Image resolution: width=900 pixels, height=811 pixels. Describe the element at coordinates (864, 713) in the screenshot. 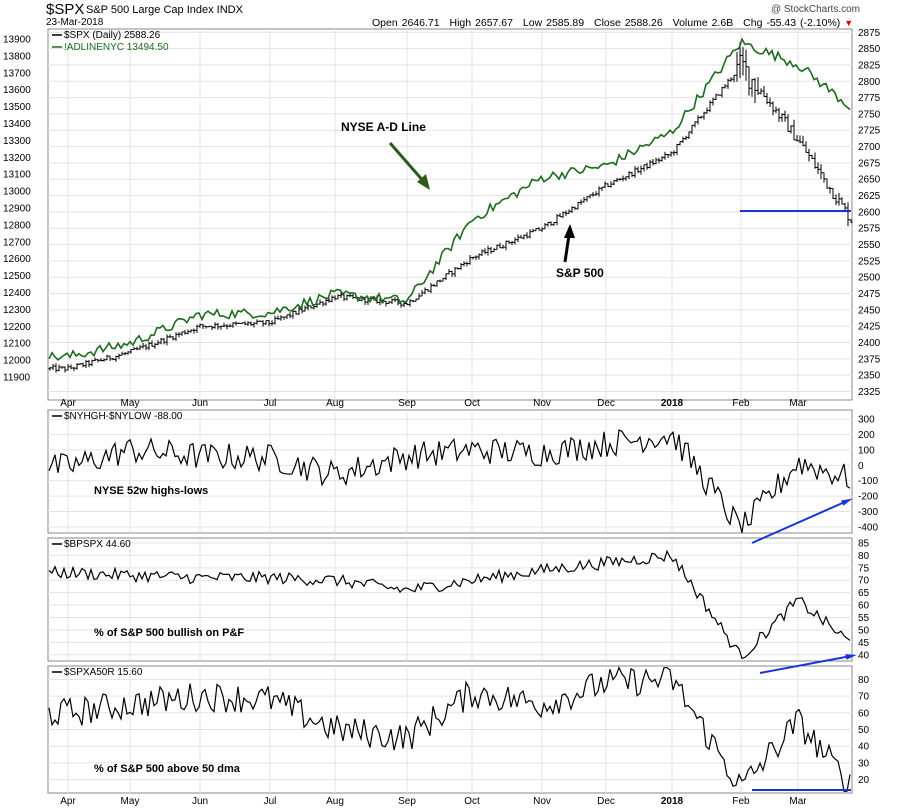

I see `indicator-tick: 60` at that location.